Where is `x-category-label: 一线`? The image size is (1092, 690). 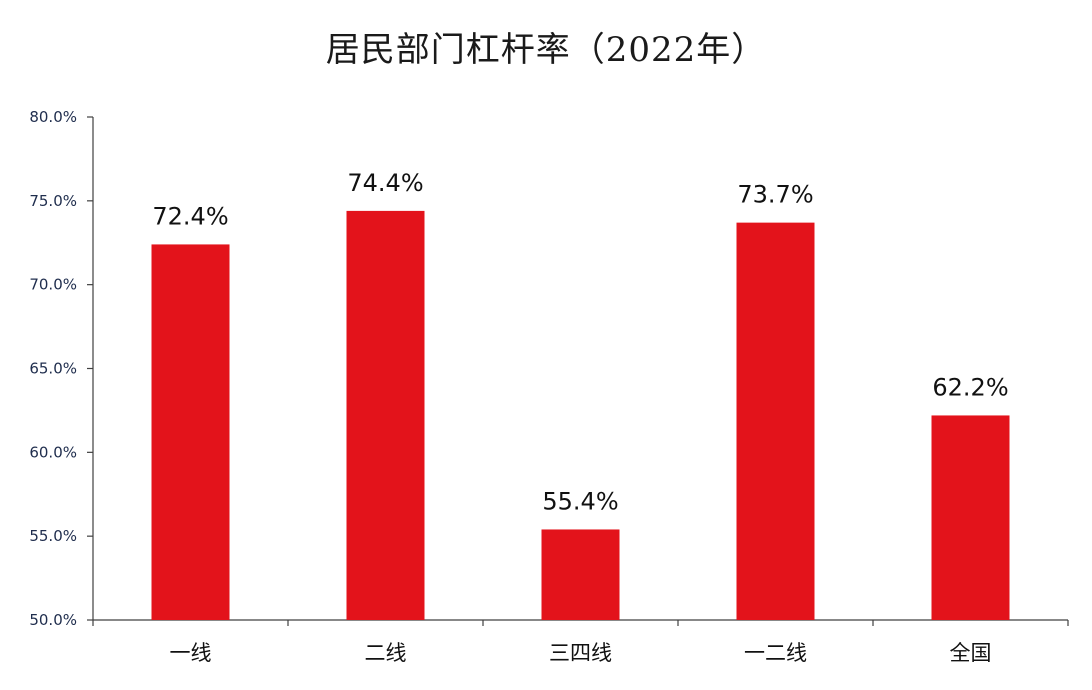 x-category-label: 一线 is located at coordinates (191, 653).